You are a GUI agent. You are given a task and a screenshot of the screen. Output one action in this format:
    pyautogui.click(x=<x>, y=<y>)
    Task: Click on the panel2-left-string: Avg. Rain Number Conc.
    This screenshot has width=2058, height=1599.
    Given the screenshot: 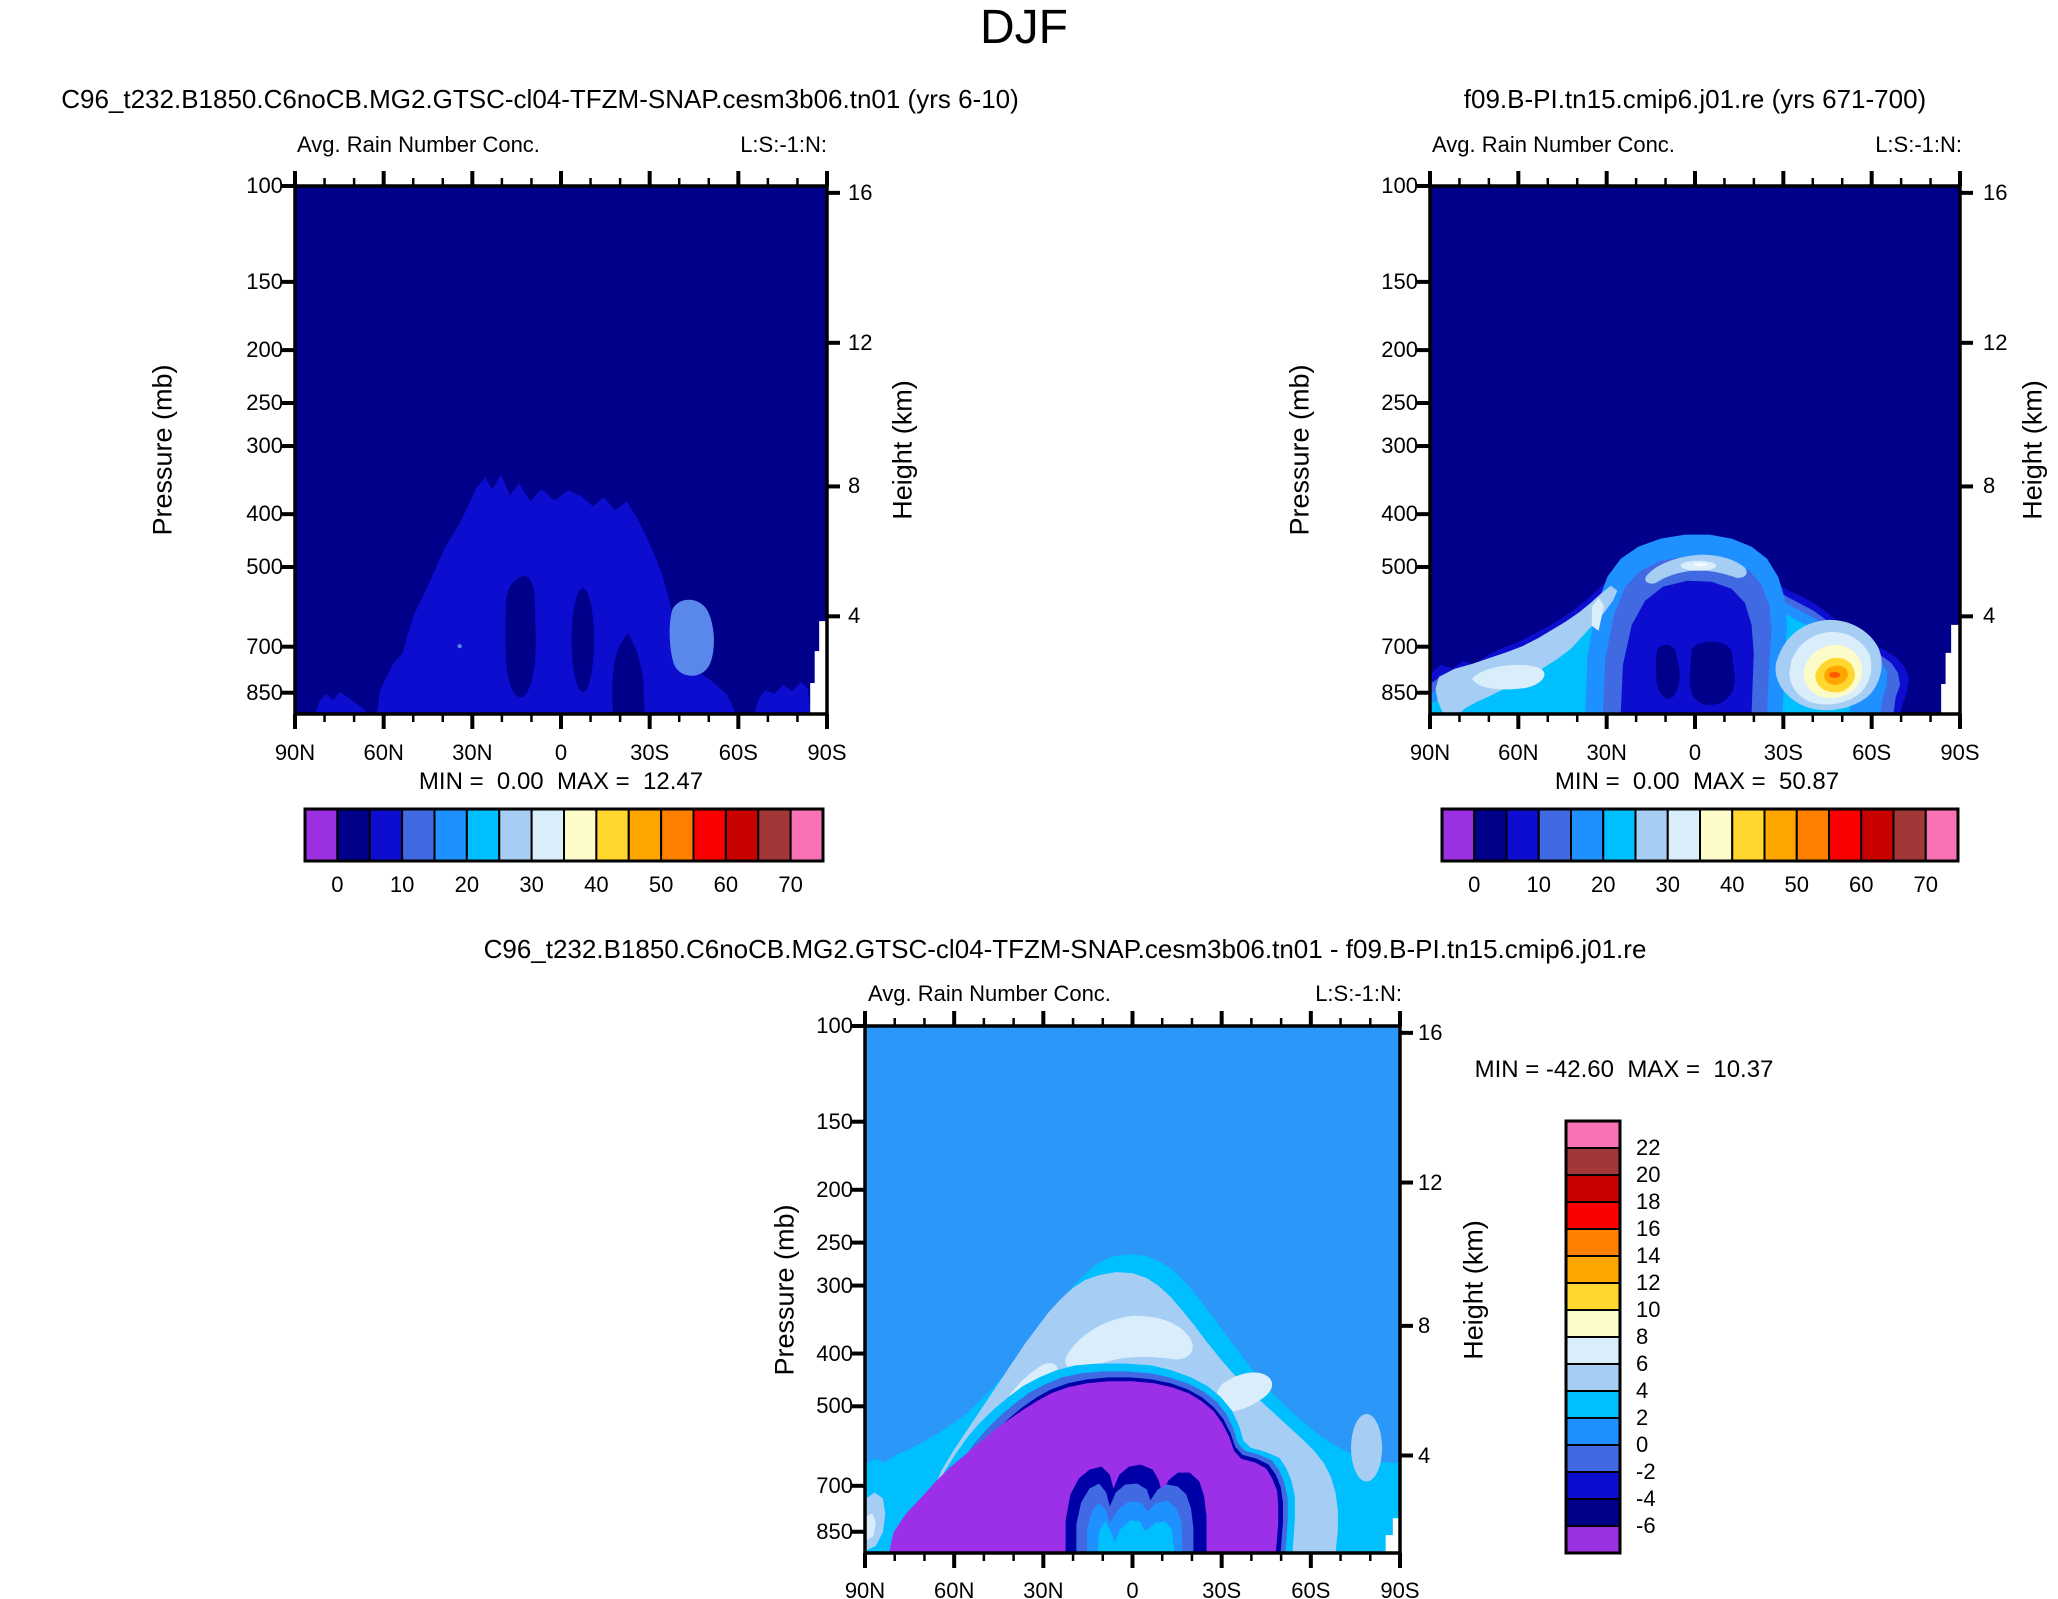 What is the action you would take?
    pyautogui.click(x=1553, y=144)
    